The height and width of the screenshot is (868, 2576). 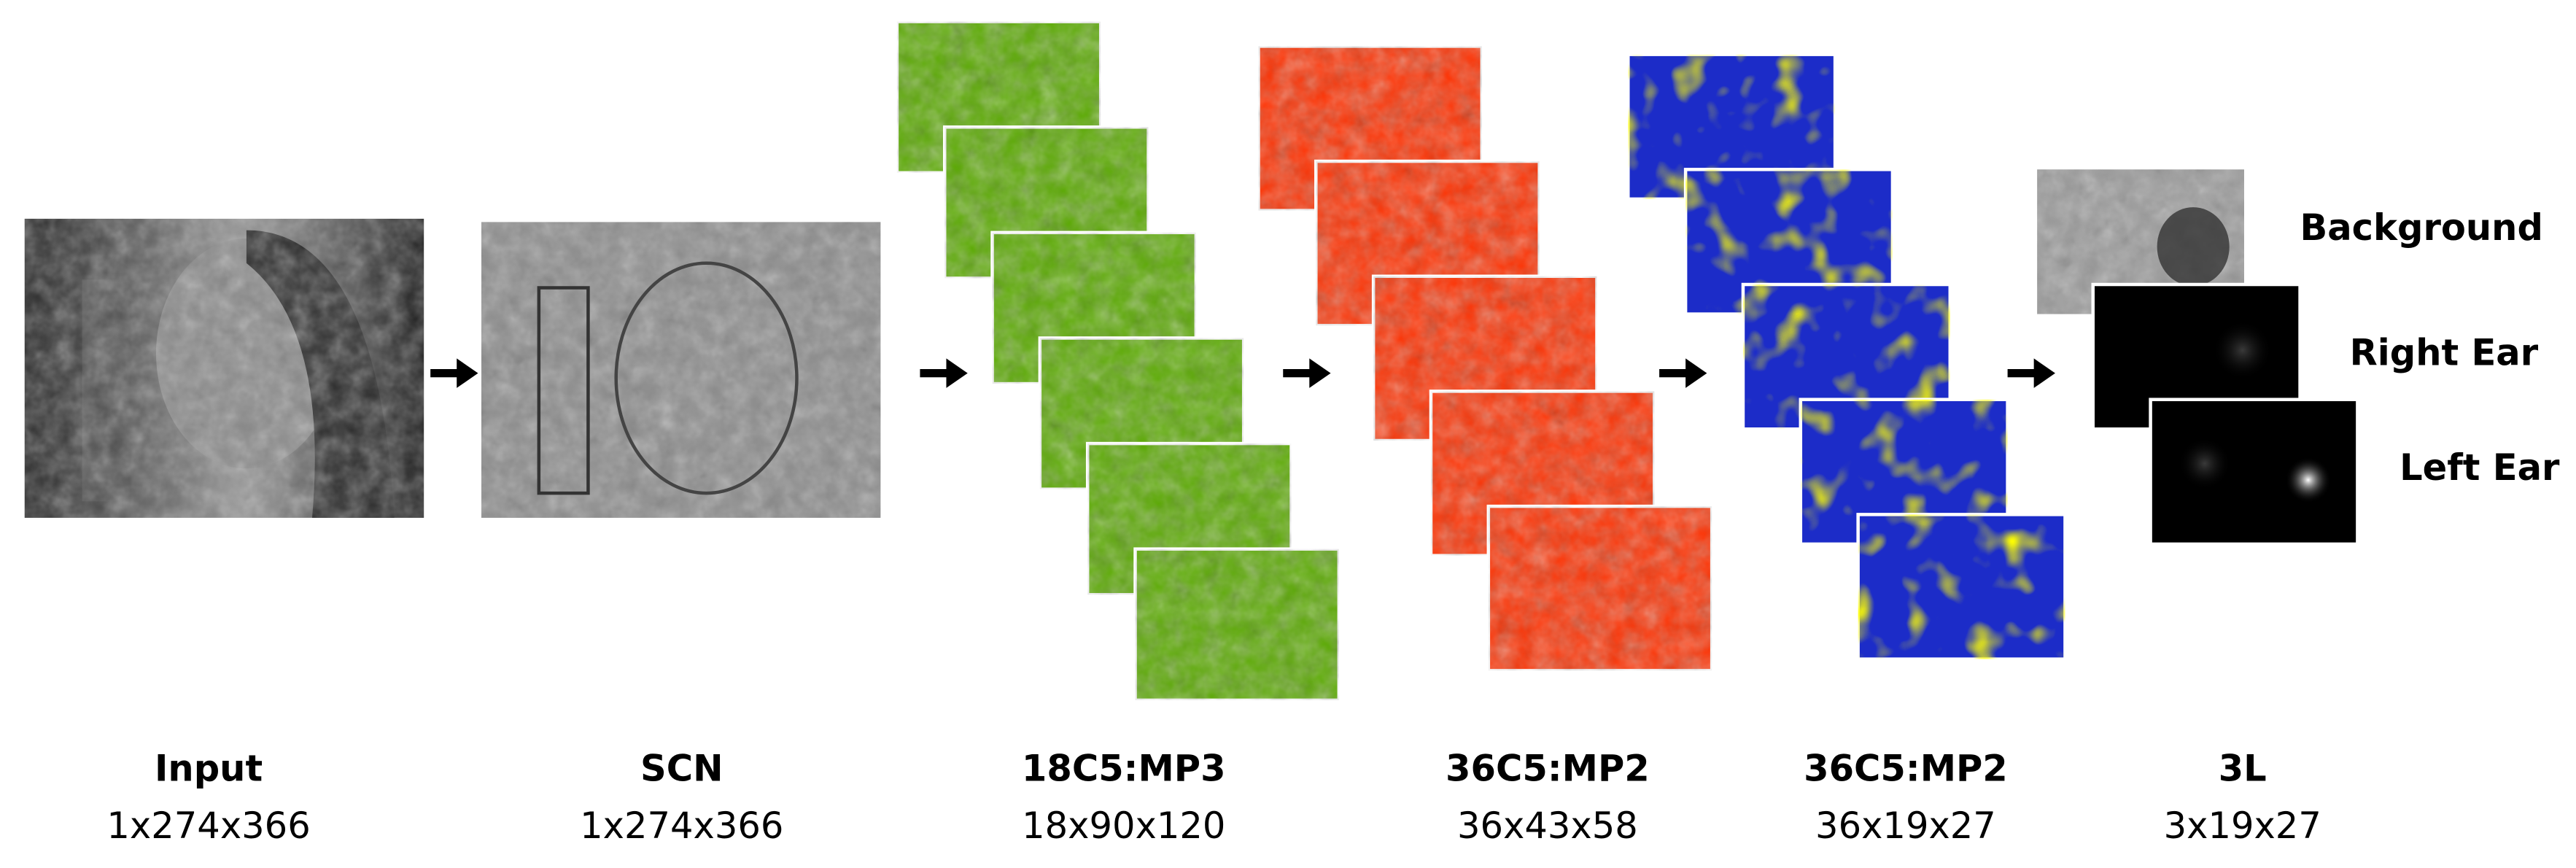 I want to click on stage-name: Input, so click(x=209, y=768).